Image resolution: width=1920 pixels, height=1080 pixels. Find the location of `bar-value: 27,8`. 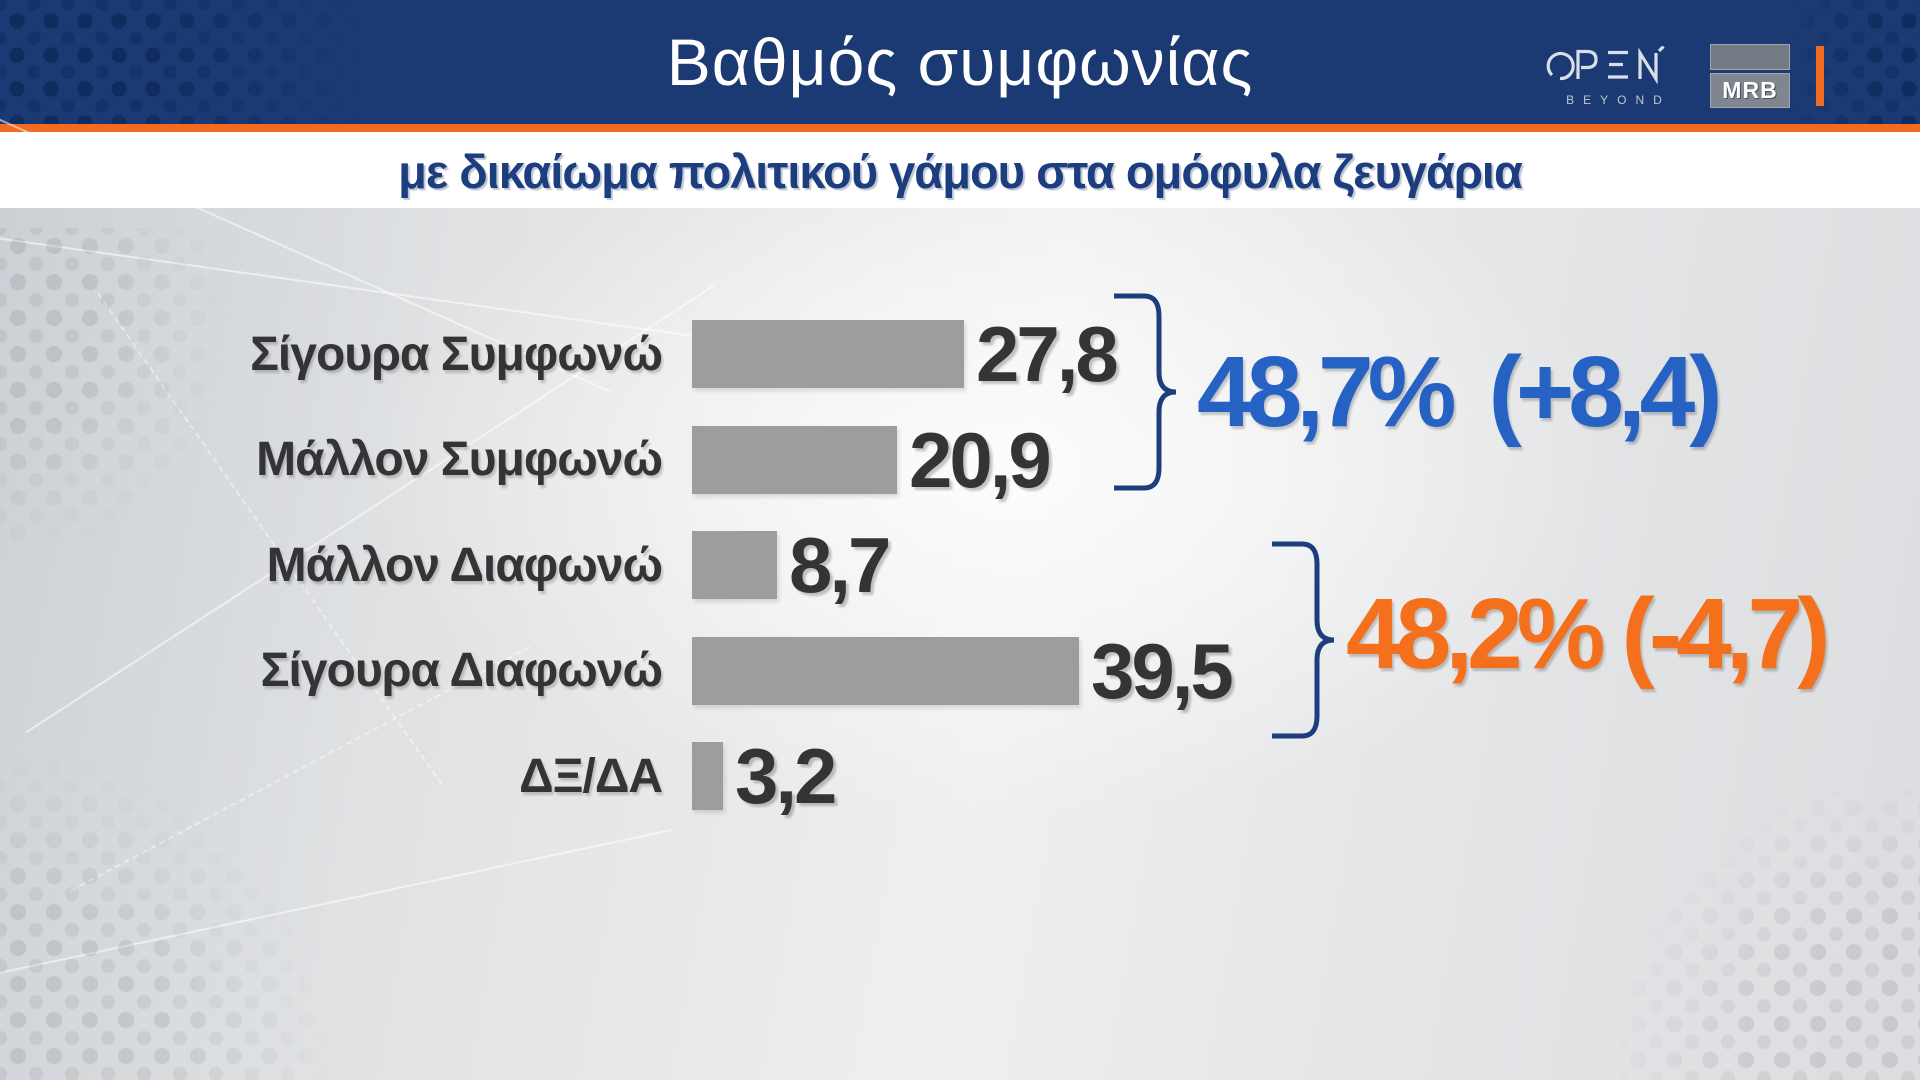

bar-value: 27,8 is located at coordinates (1047, 354).